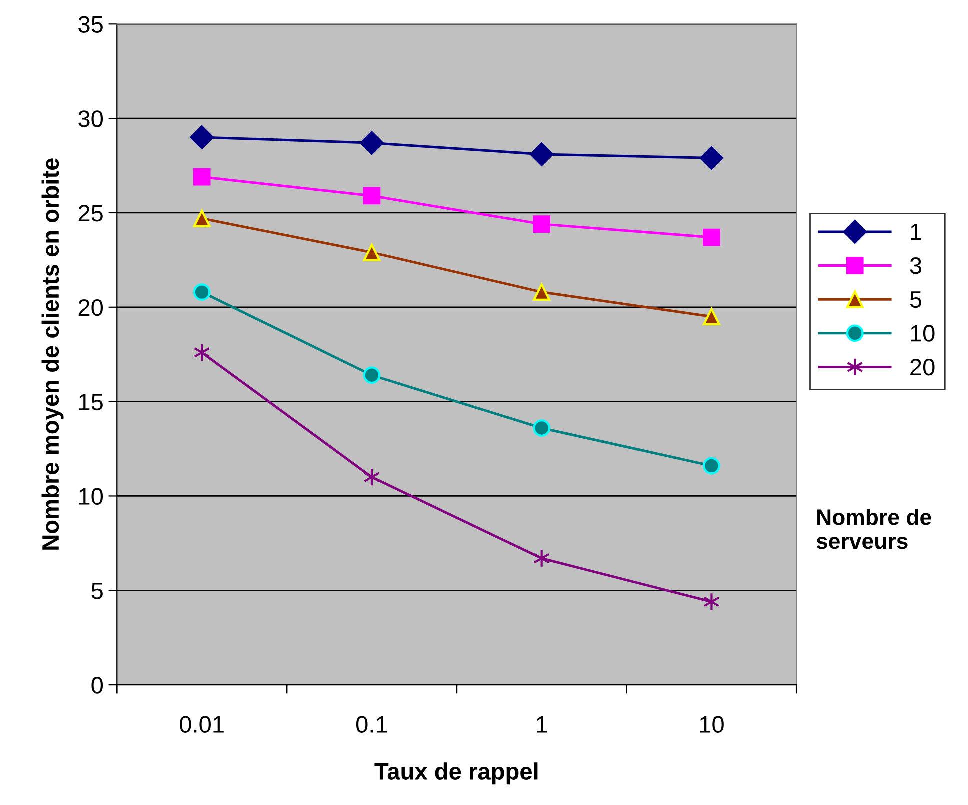 The image size is (968, 805). Describe the element at coordinates (97, 591) in the screenshot. I see `y-tick-label: 5` at that location.